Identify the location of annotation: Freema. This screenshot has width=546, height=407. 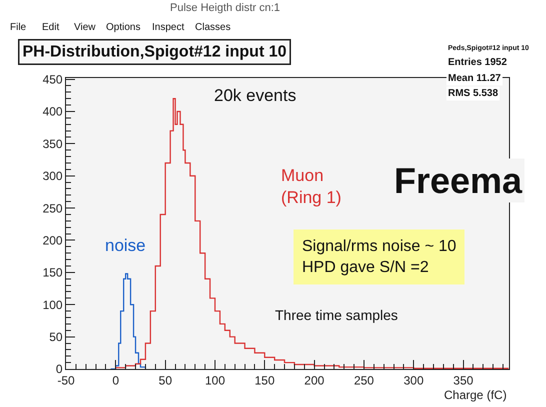
(459, 180).